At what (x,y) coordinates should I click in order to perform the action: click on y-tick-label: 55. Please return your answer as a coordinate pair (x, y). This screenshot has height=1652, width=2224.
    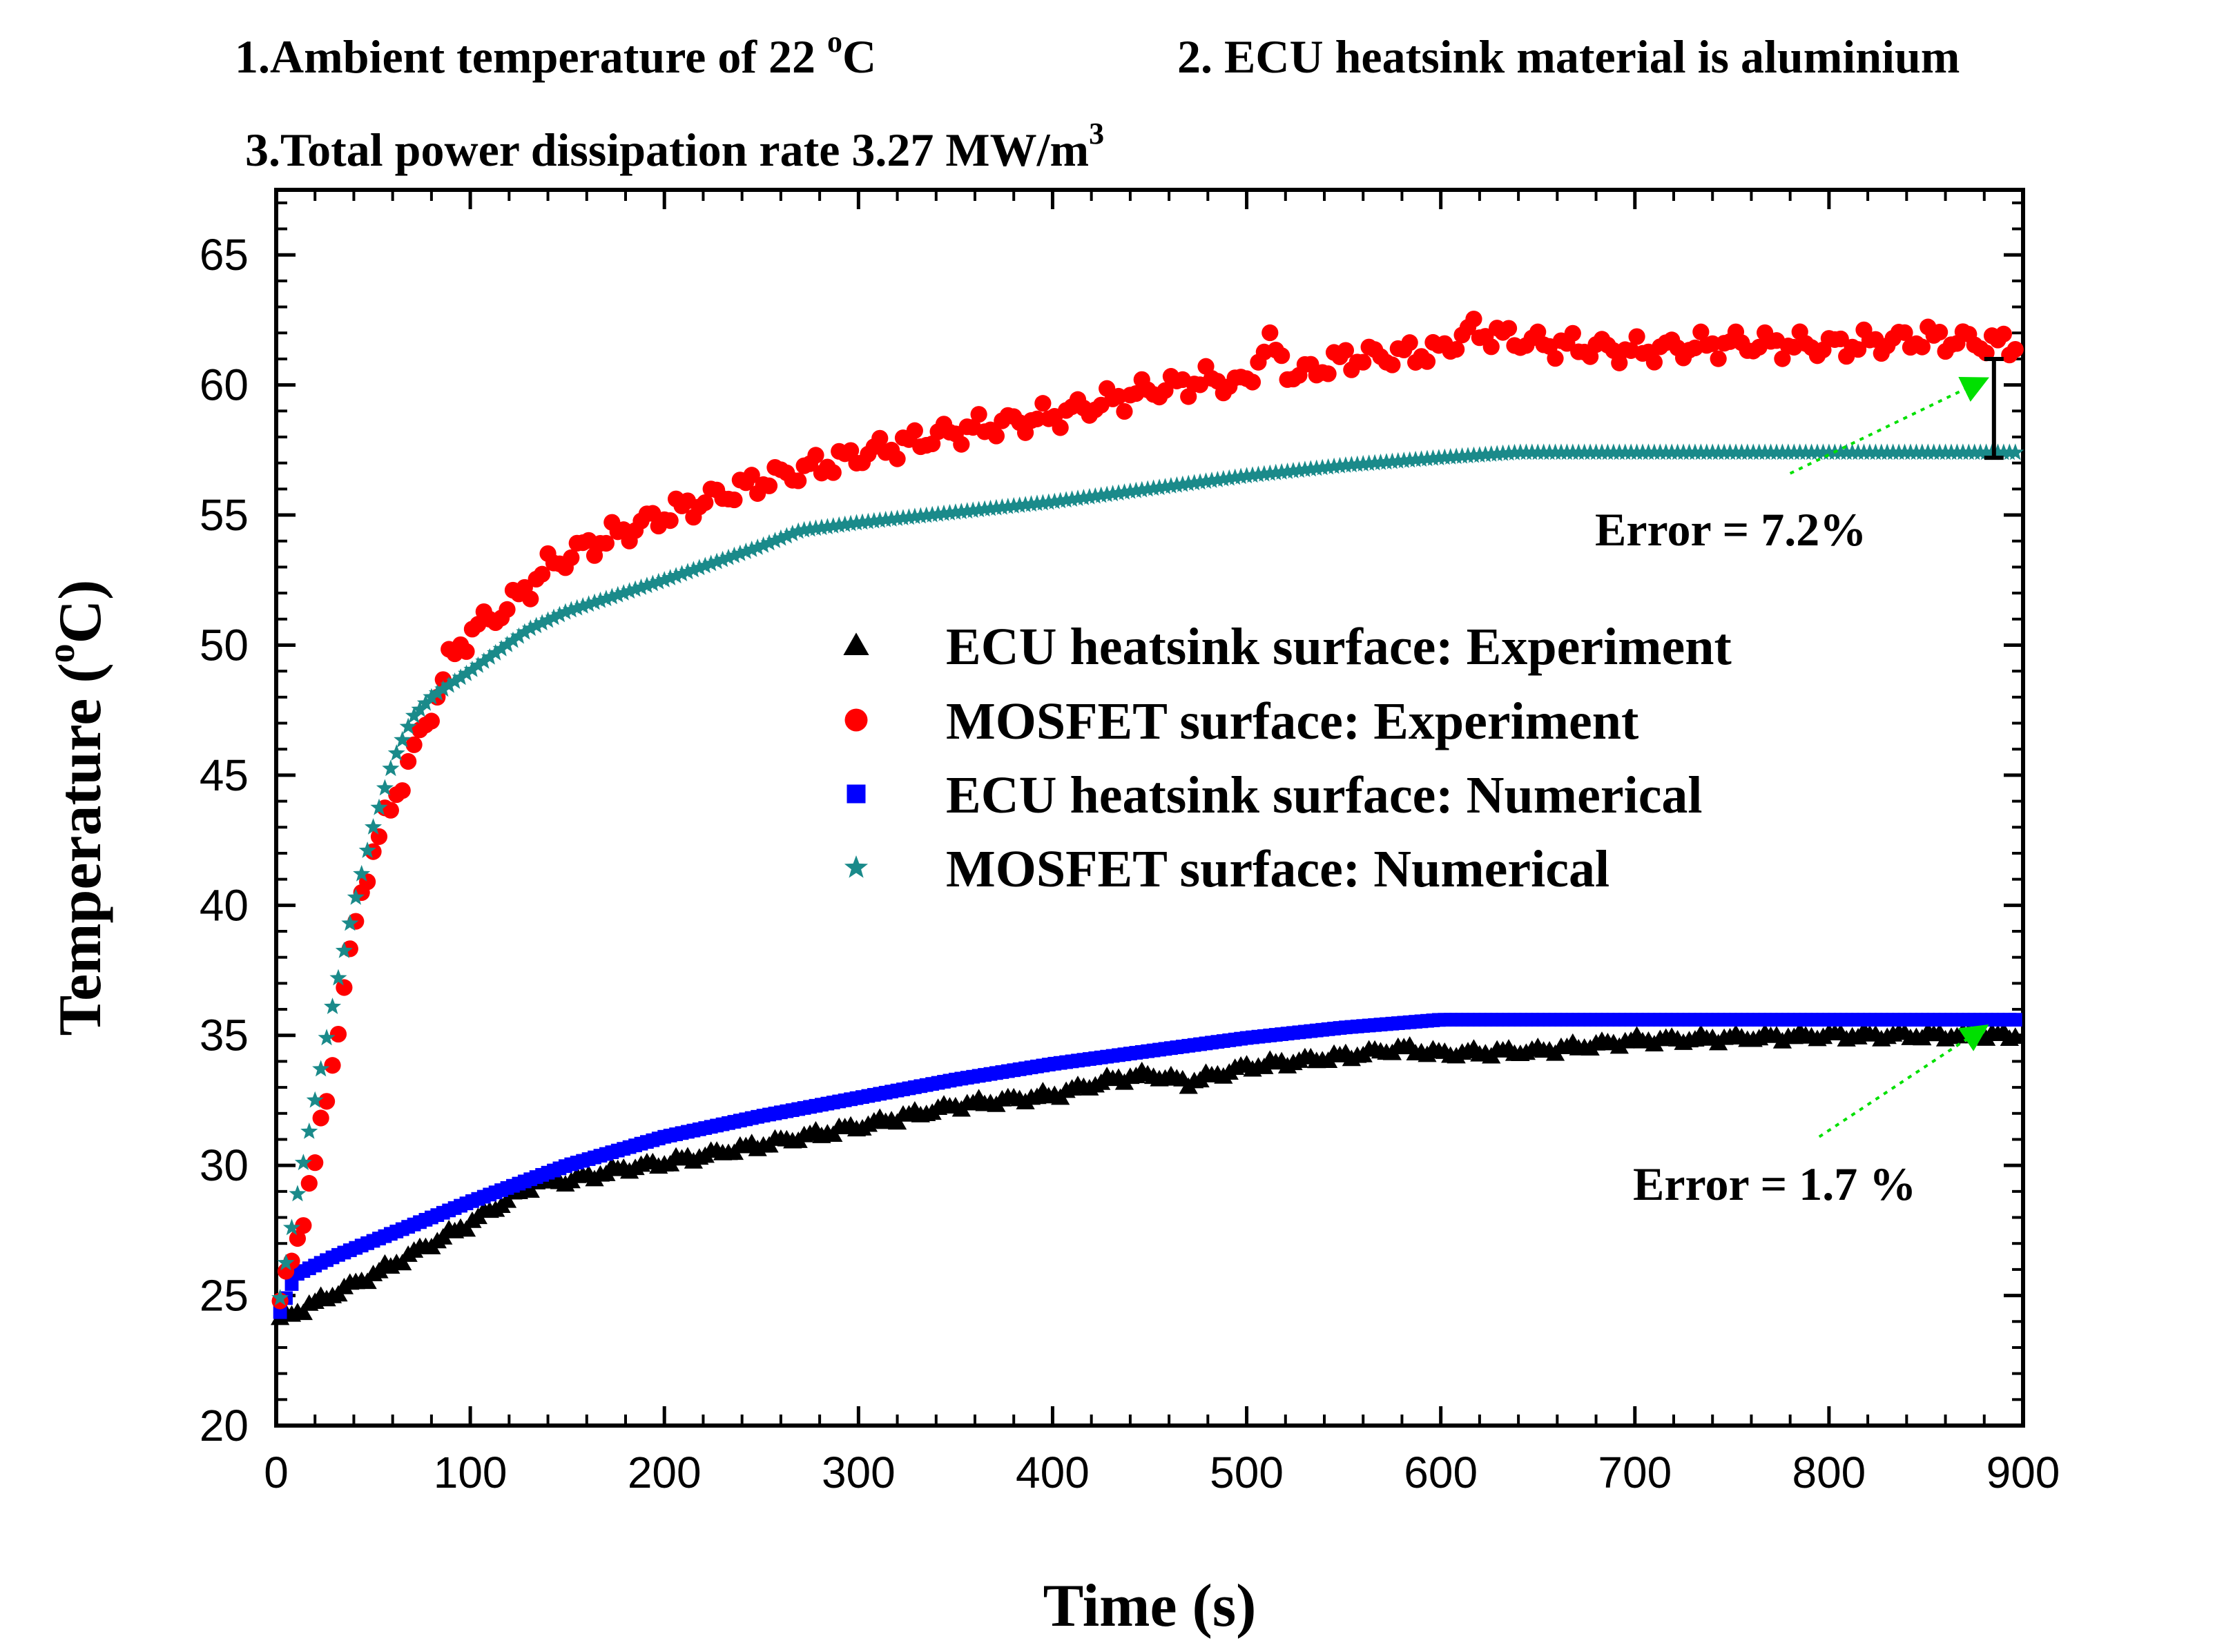
    Looking at the image, I should click on (224, 515).